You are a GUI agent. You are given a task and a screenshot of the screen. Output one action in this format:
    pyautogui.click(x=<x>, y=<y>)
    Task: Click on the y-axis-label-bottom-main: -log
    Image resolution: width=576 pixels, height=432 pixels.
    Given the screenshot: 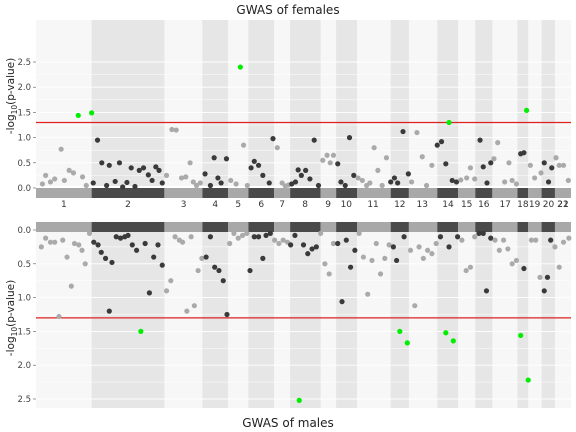 What is the action you would take?
    pyautogui.click(x=11, y=346)
    